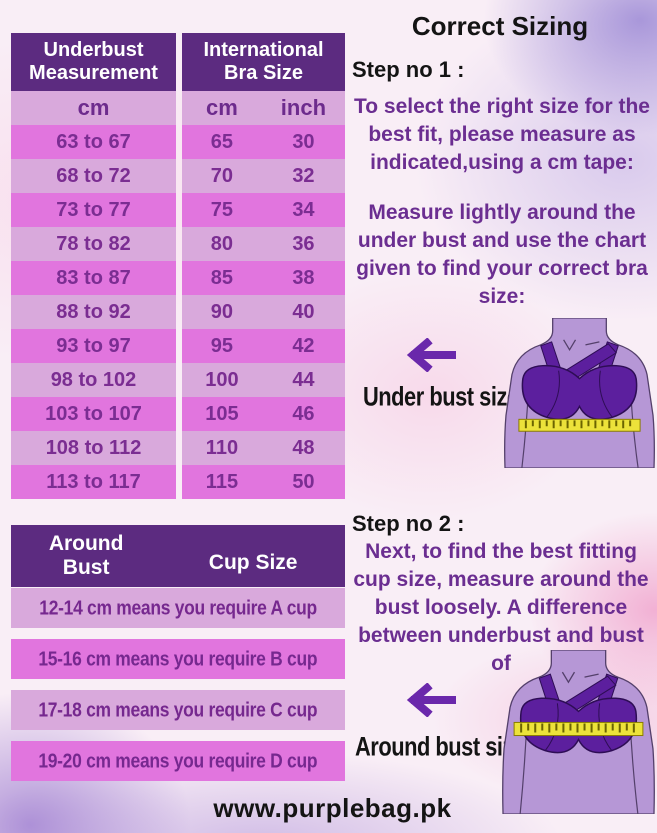 Image resolution: width=657 pixels, height=833 pixels. What do you see at coordinates (222, 141) in the screenshot?
I see `size-cm: 65` at bounding box center [222, 141].